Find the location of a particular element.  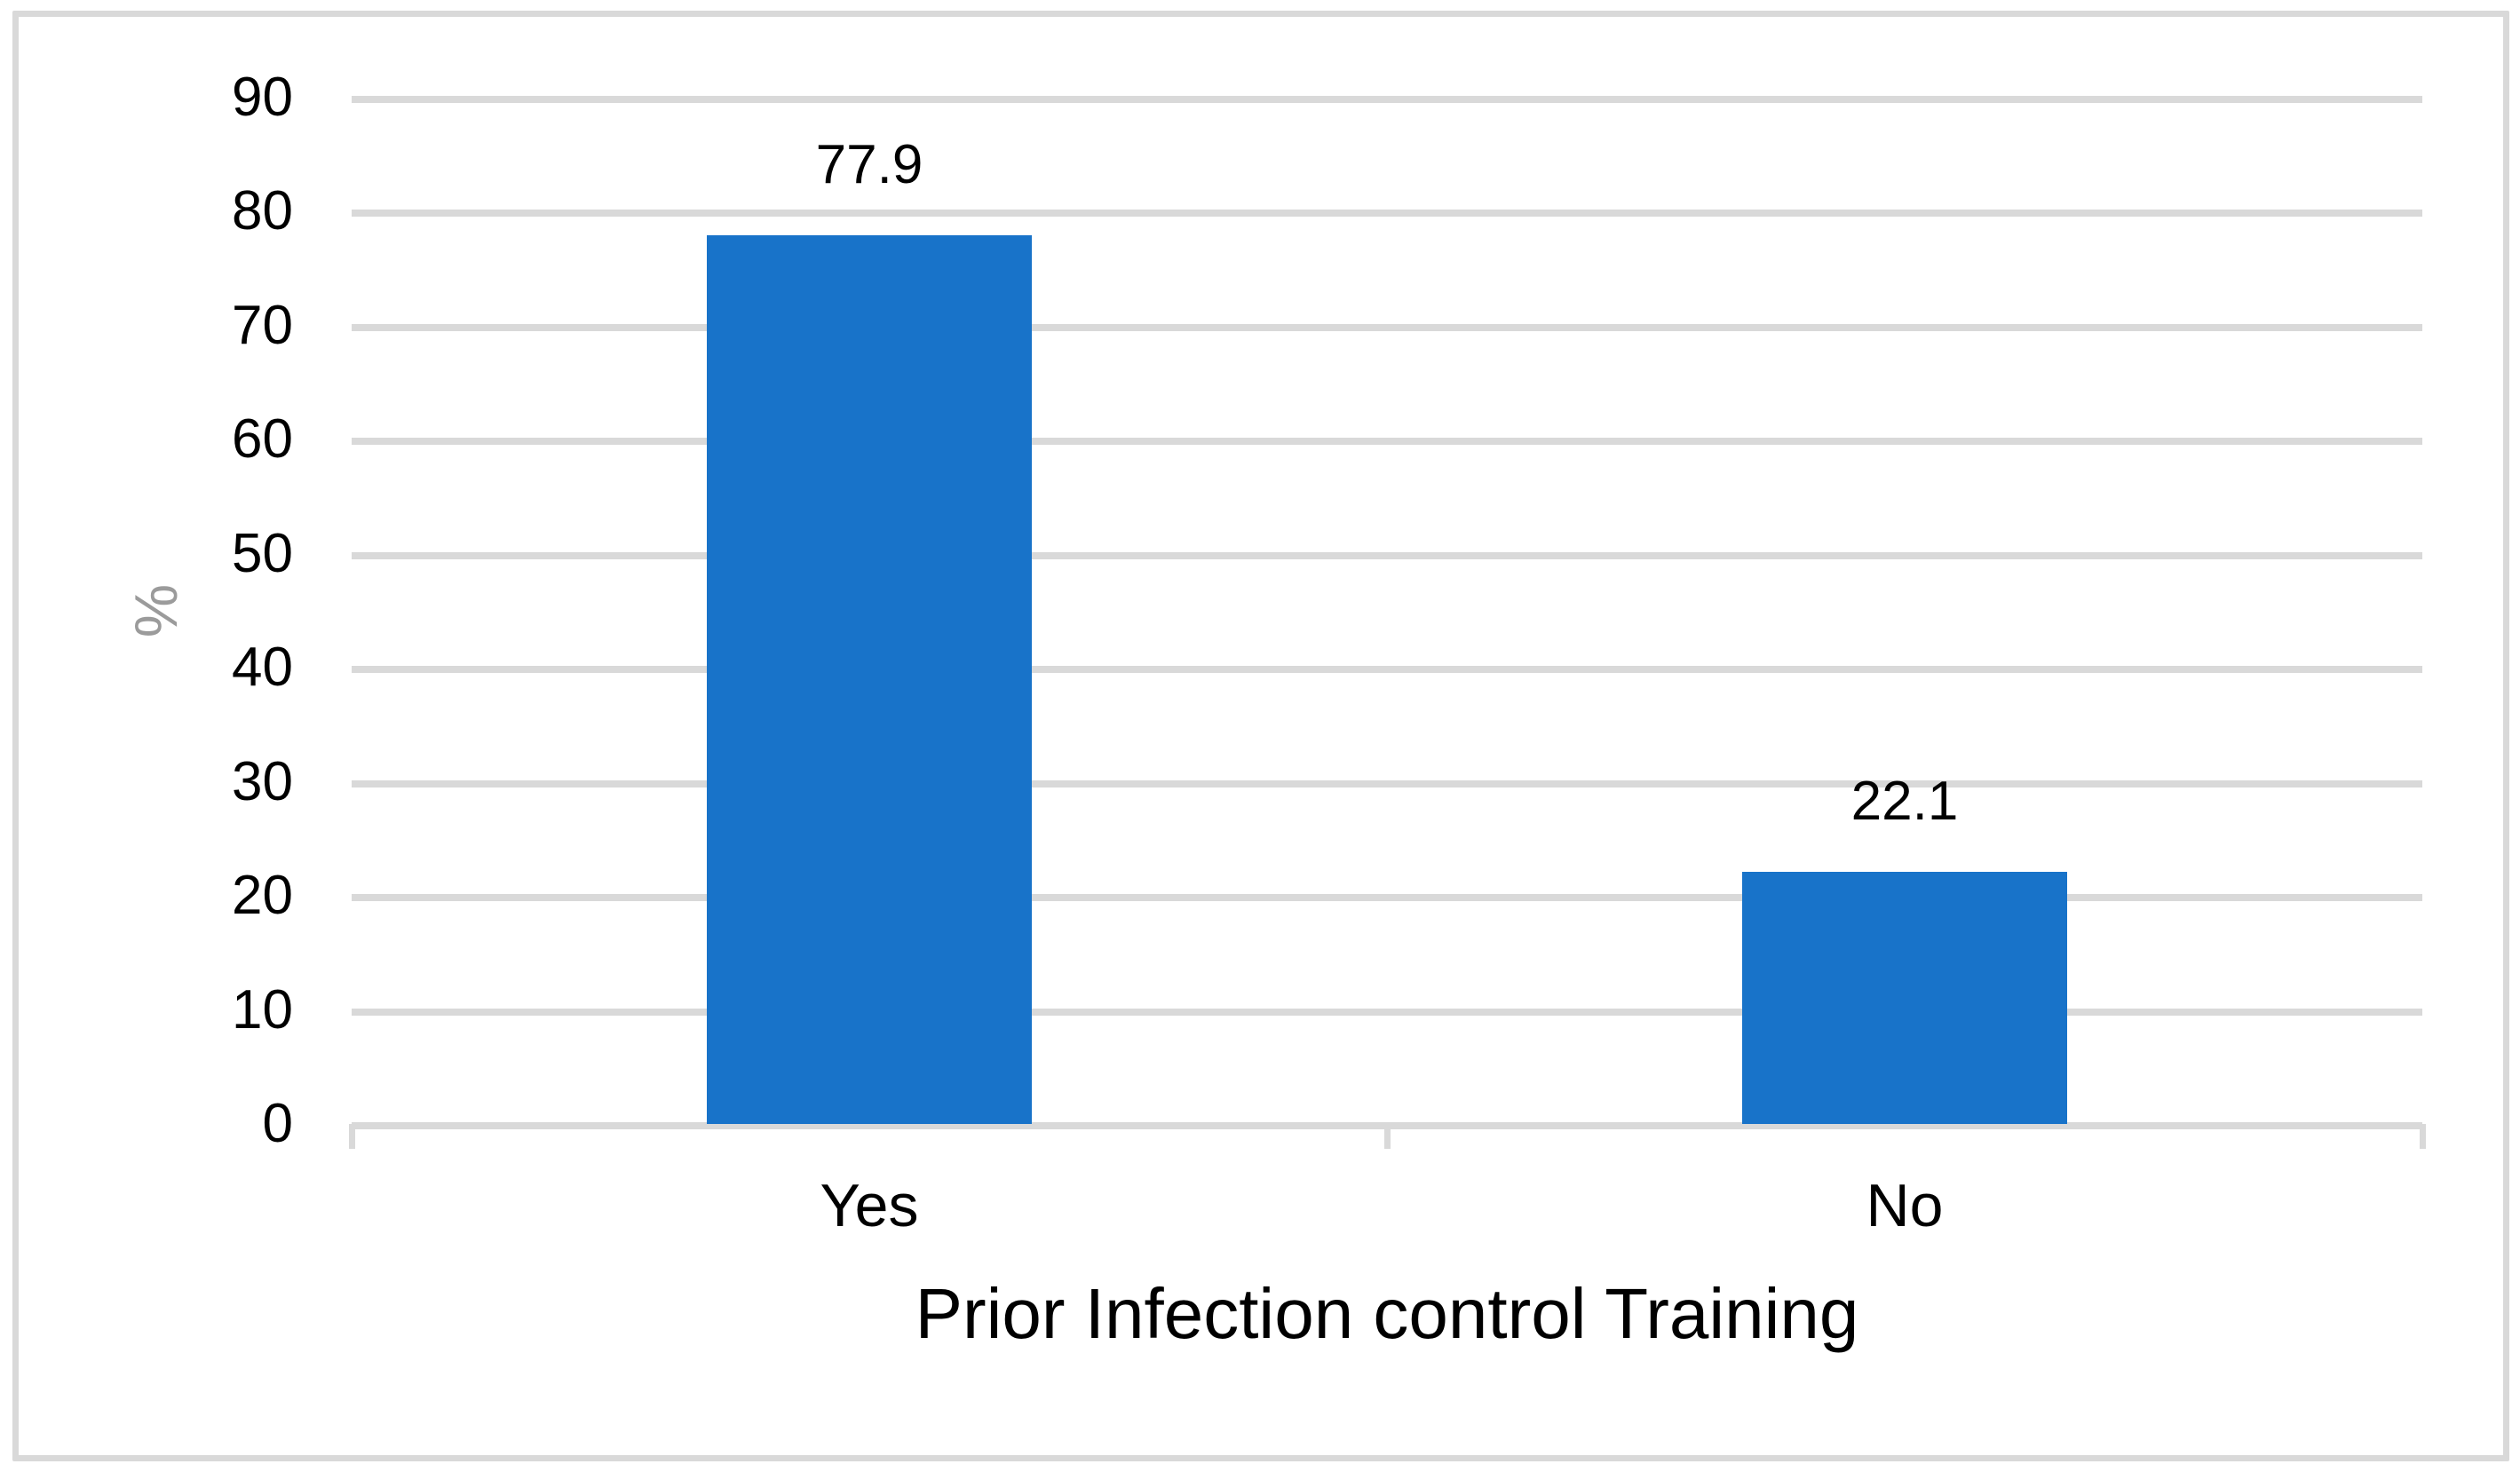

bar-value-label-yes: 77.9 is located at coordinates (869, 164).